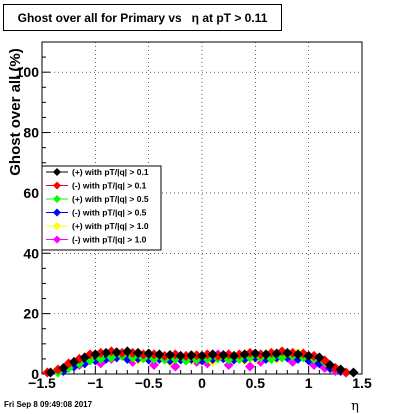 The image size is (400, 414). What do you see at coordinates (110, 172) in the screenshot?
I see `legend-label: (+) with pT/|q| > 0.1` at bounding box center [110, 172].